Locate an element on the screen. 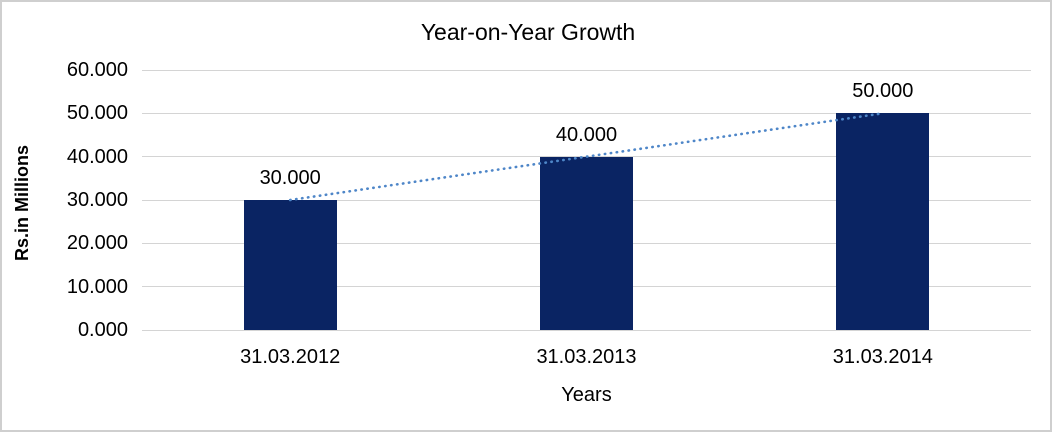 The width and height of the screenshot is (1052, 432). x-tick-label: 31.03.2013 is located at coordinates (586, 357).